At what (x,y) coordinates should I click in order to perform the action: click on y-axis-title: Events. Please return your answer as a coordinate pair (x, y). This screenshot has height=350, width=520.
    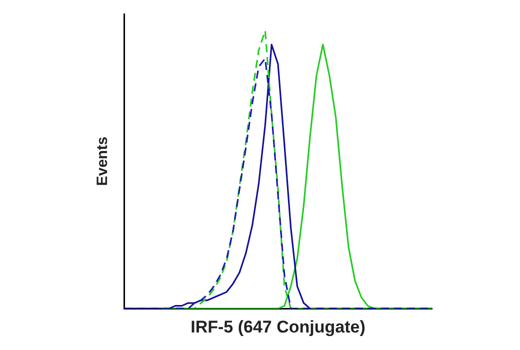
    Looking at the image, I should click on (103, 161).